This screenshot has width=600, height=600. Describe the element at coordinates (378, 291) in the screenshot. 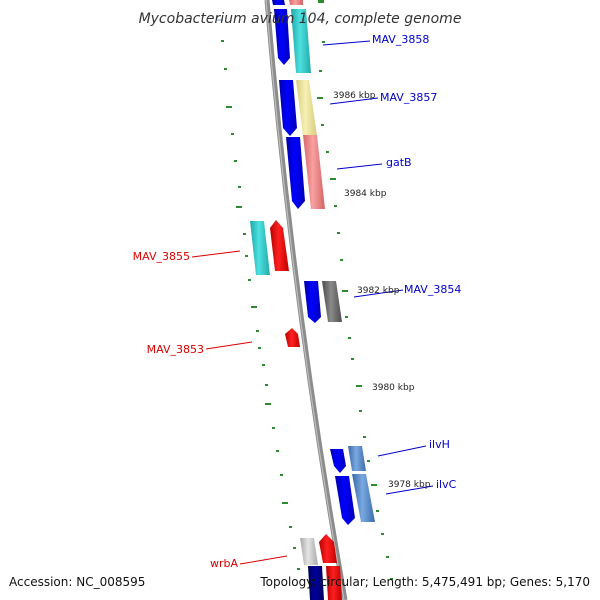

I see `position-label-3982: 3982 kbp` at that location.